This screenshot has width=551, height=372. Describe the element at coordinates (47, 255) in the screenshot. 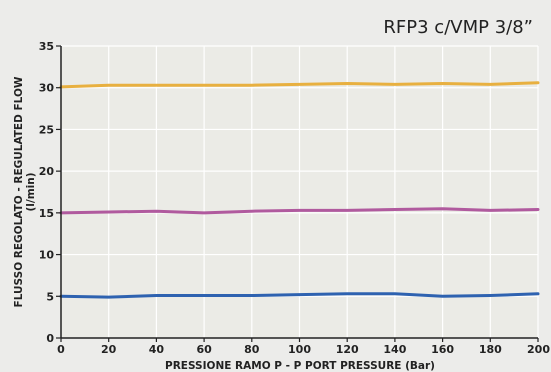

I see `y-tick-label-2: 10` at that location.